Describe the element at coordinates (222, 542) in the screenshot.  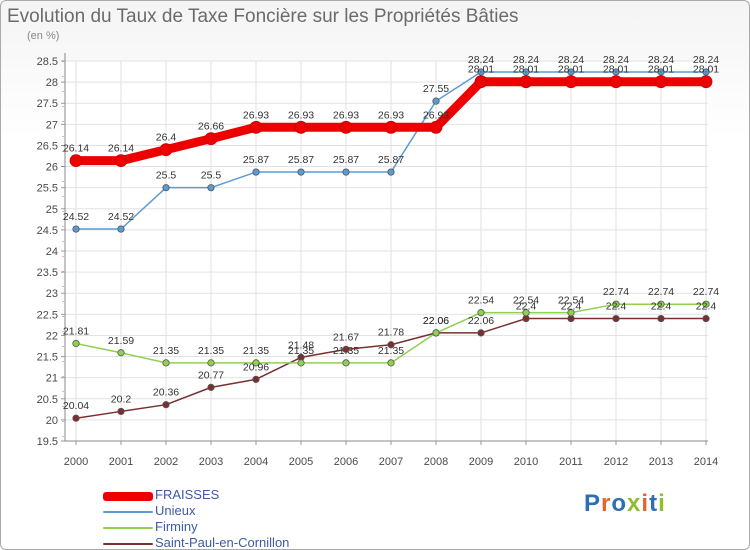
I see `legend-label: Saint-Paul-en-Cornillon` at that location.